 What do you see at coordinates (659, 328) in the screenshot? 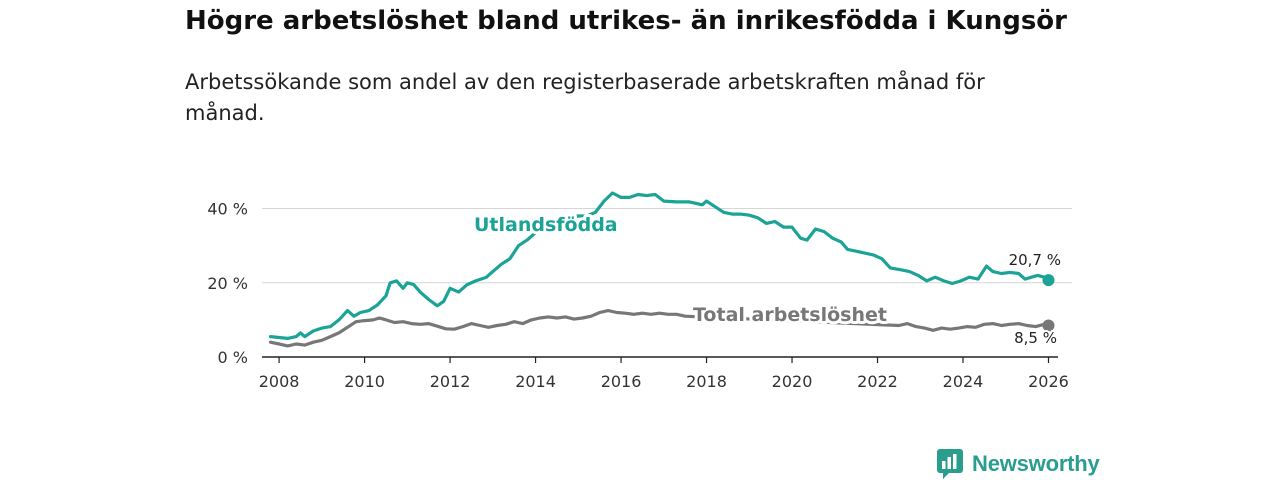
I see `series-line-total` at bounding box center [659, 328].